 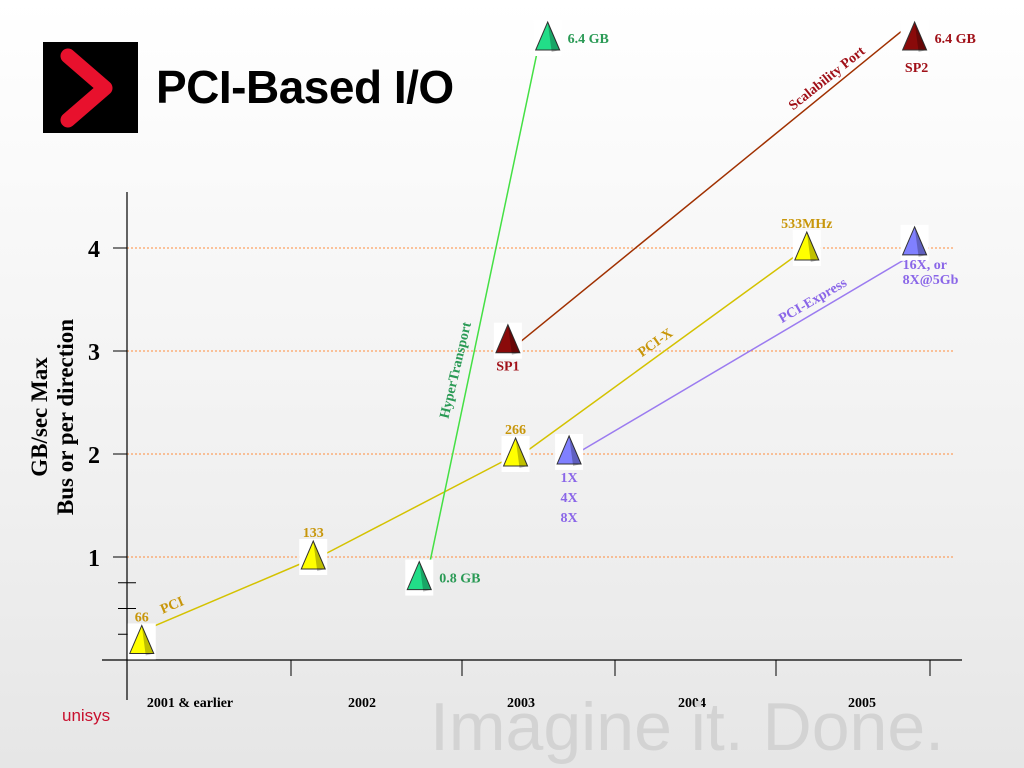 I want to click on pcie-point-label: 4X, so click(x=569, y=498).